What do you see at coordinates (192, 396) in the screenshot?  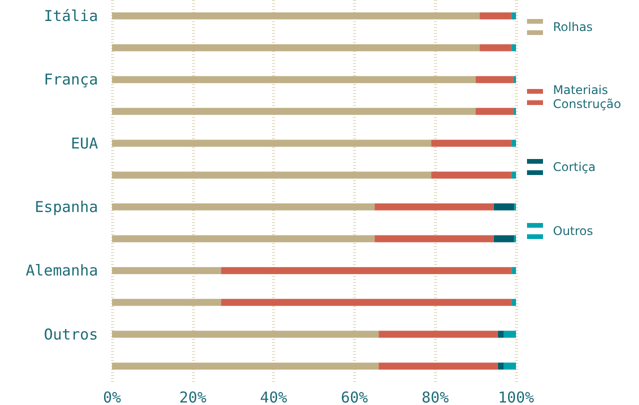 I see `x-tick-label: 20%` at bounding box center [192, 396].